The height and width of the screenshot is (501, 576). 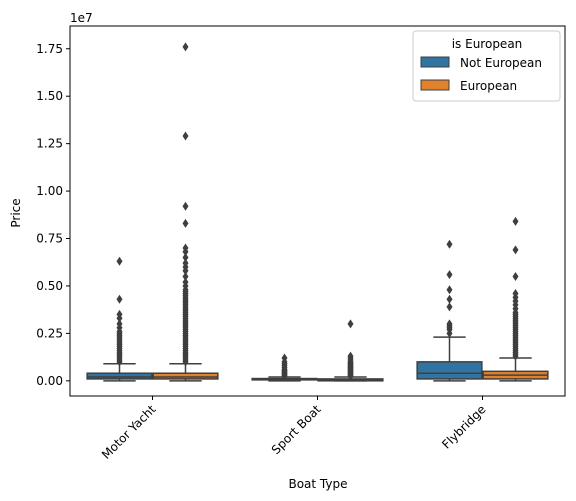 I want to click on legend-label-european: European, so click(x=488, y=86).